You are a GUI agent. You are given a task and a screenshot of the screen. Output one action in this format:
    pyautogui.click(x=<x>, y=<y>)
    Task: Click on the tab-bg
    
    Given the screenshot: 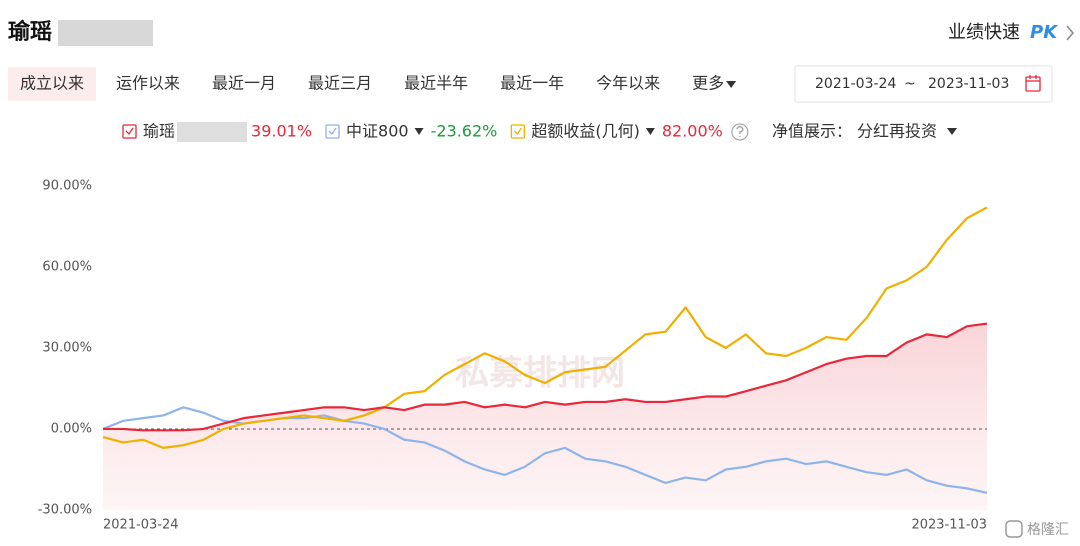 What is the action you would take?
    pyautogui.click(x=52, y=84)
    